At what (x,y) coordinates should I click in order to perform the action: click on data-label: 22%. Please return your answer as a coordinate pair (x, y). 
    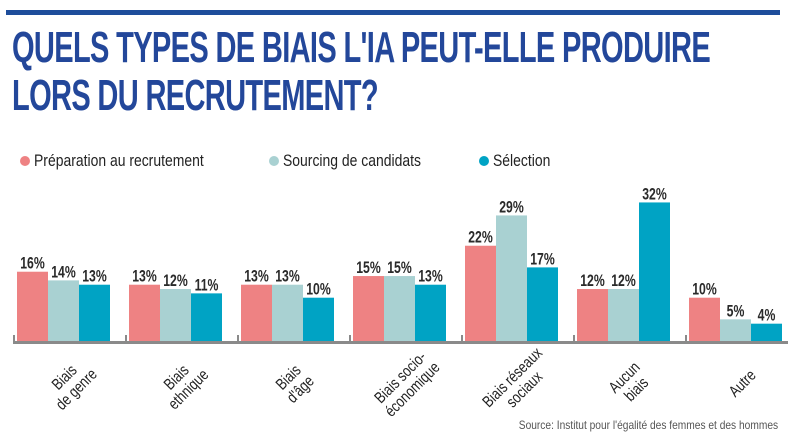
    Looking at the image, I should click on (480, 238).